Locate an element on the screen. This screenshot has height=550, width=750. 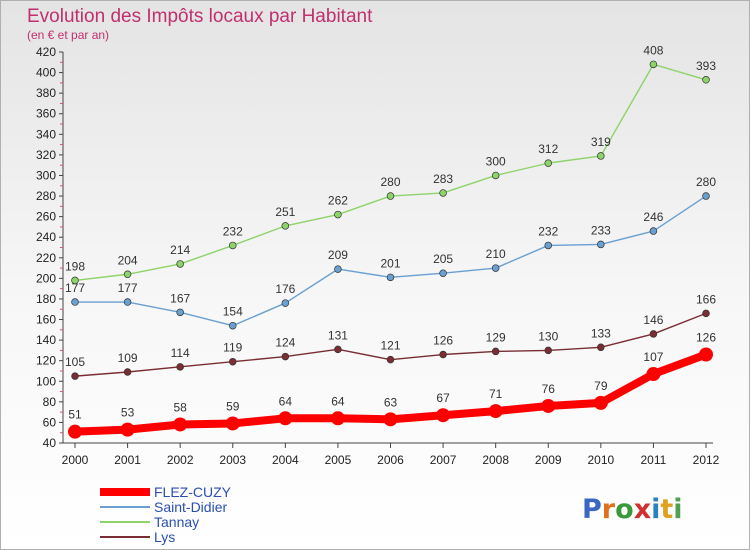
data-label: 209 is located at coordinates (338, 255).